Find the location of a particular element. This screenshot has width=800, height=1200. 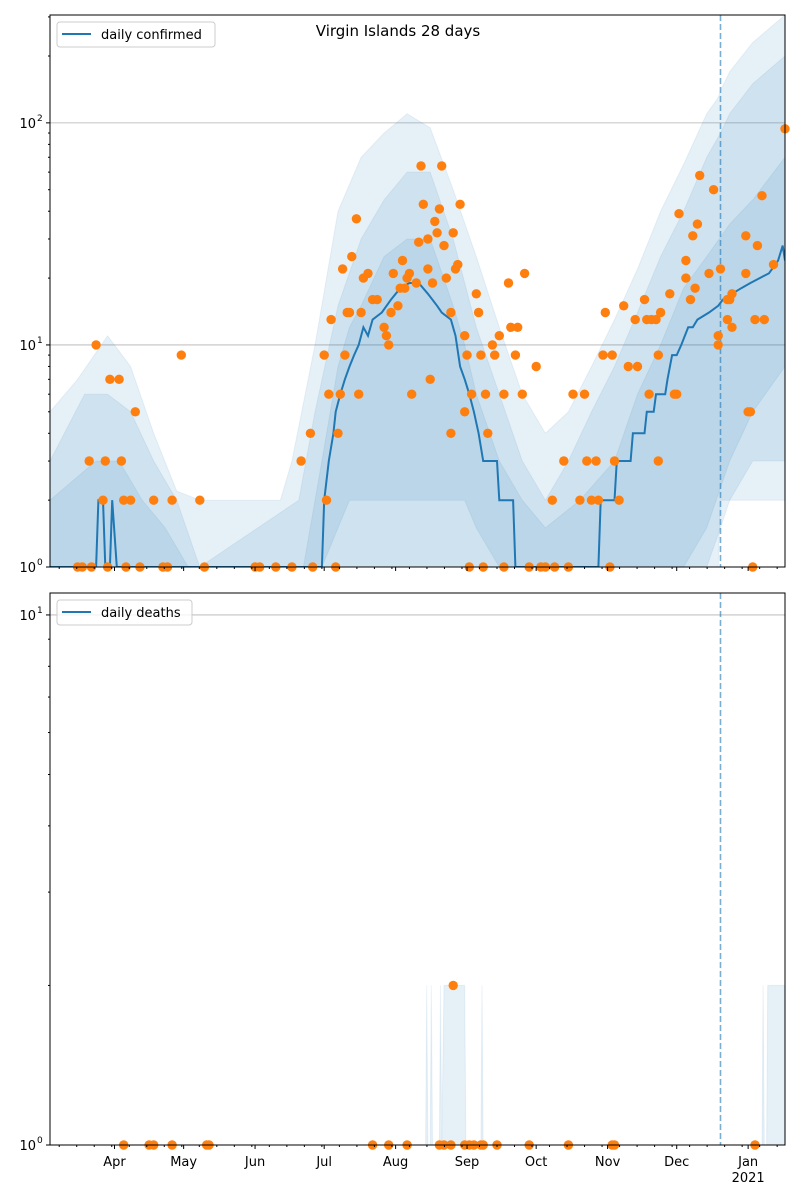

x-tick-label: Jul is located at coordinates (323, 1162).